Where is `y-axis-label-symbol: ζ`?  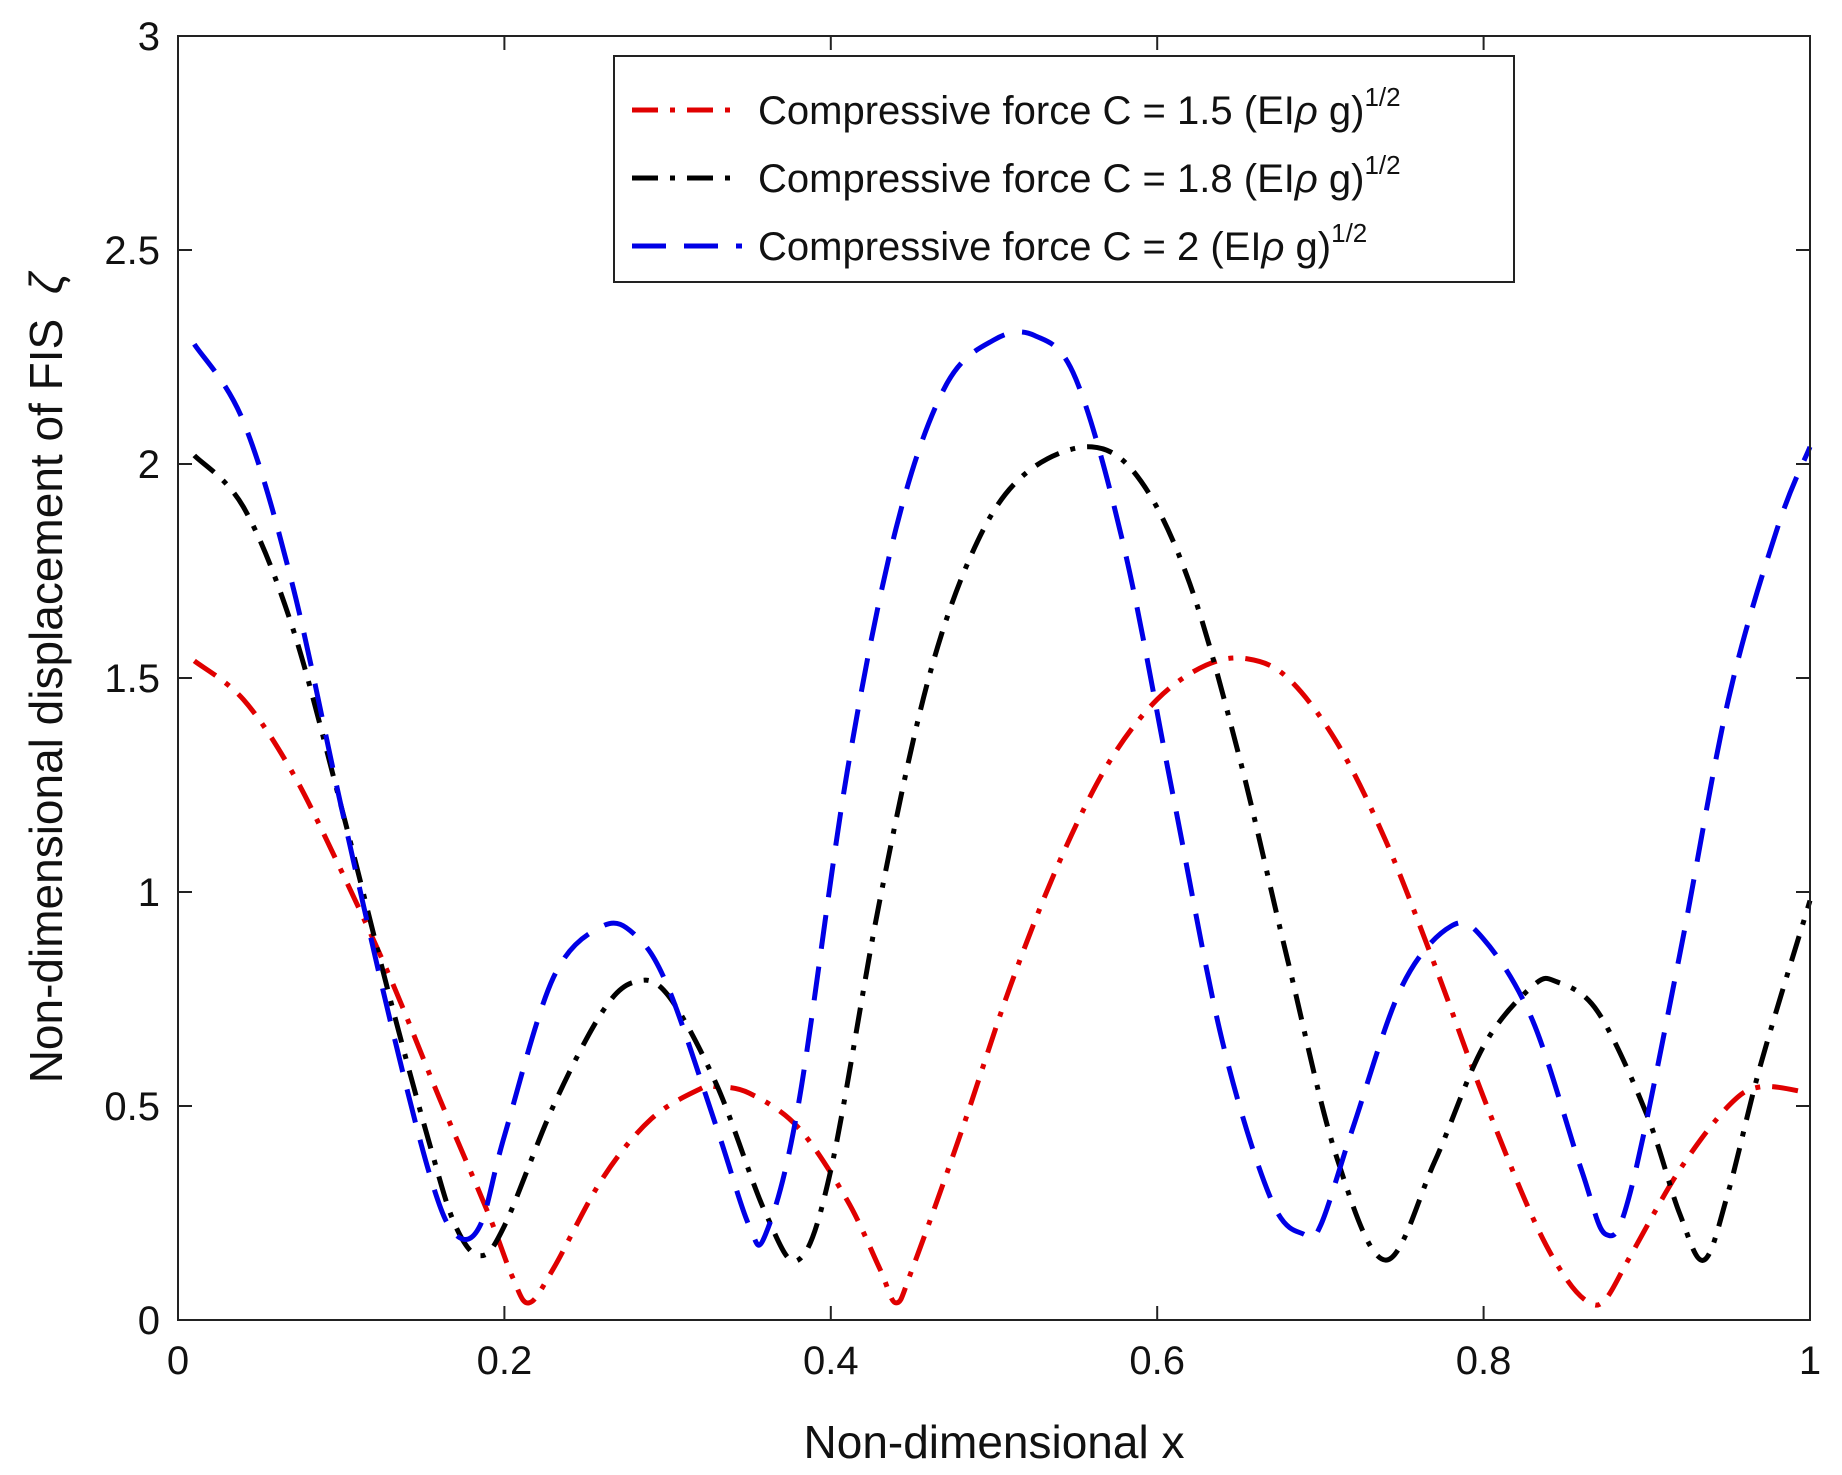
y-axis-label-symbol: ζ is located at coordinates (46, 282).